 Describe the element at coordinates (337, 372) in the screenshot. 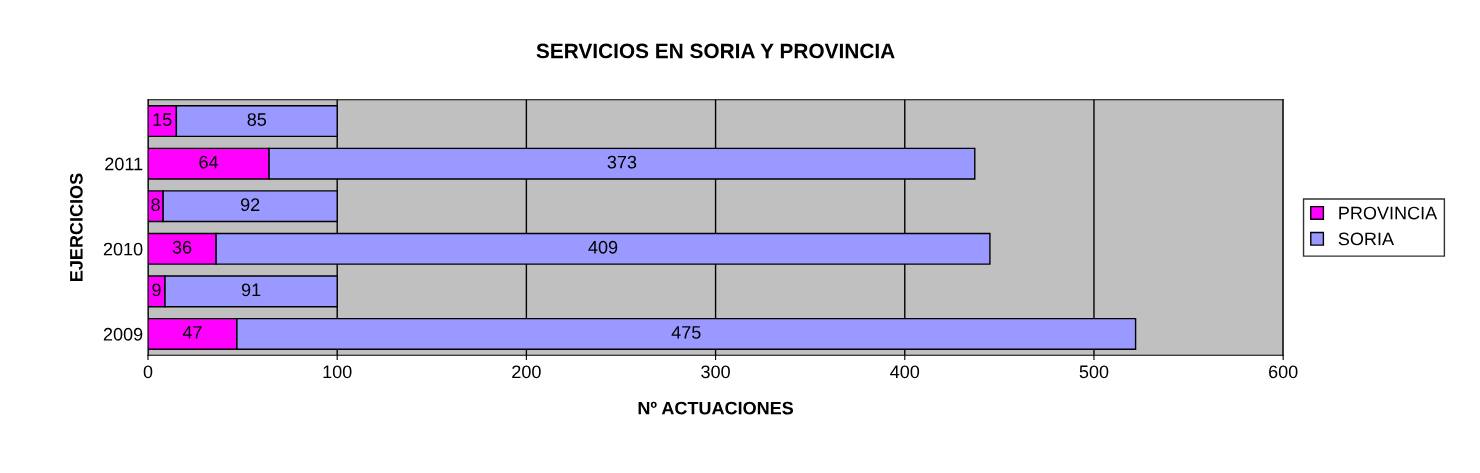

I see `x-tick-label: 100` at that location.